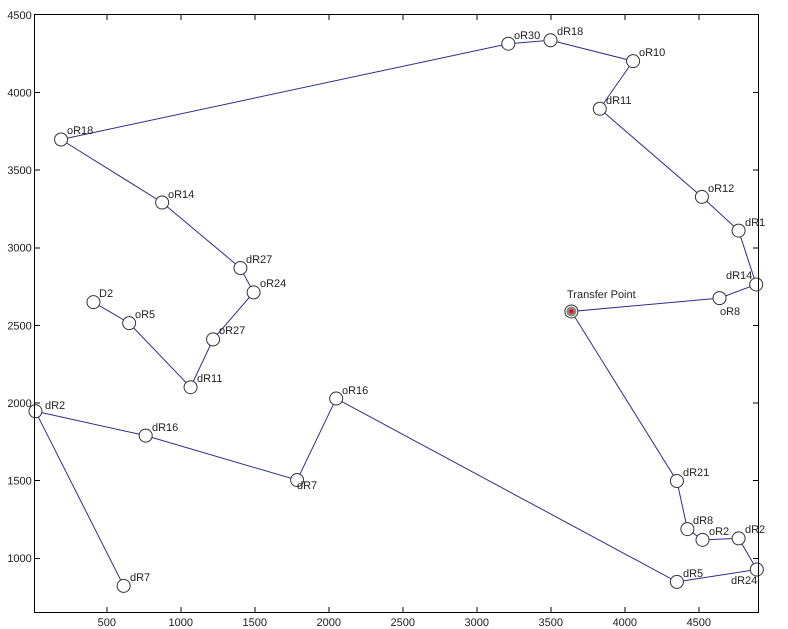 The image size is (788, 629). What do you see at coordinates (19, 326) in the screenshot?
I see `y-tick-label: 2500` at bounding box center [19, 326].